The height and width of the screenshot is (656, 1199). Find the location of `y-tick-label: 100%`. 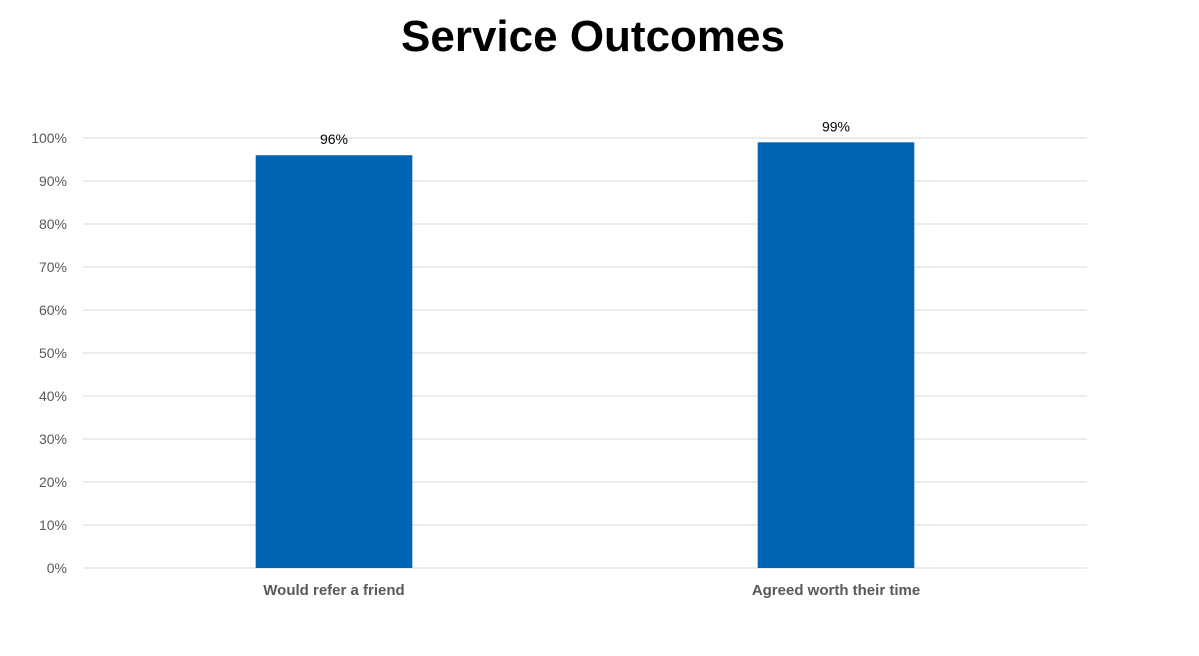

y-tick-label: 100% is located at coordinates (49, 138).